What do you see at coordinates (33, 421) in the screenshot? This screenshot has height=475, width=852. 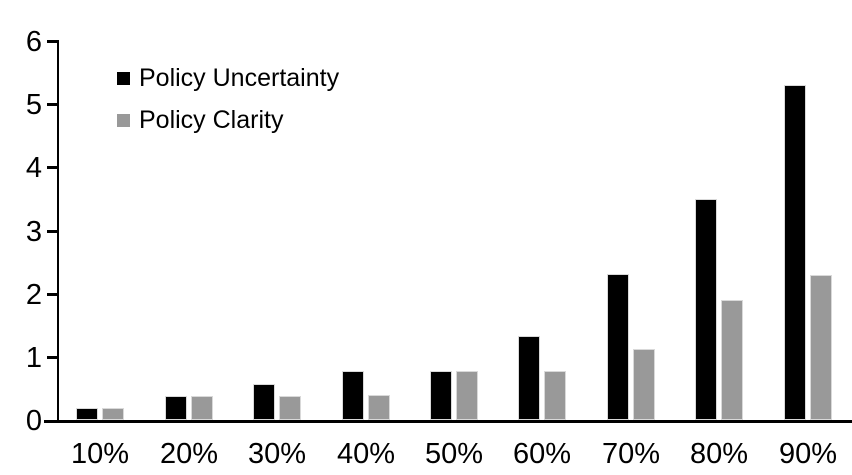 I see `y-tick-label: 0` at bounding box center [33, 421].